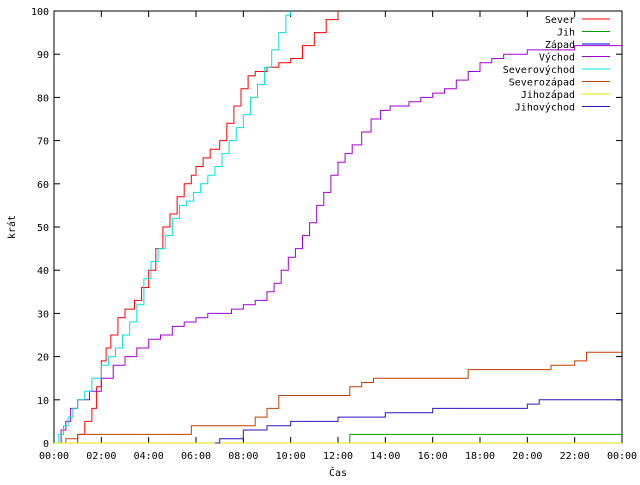 Image resolution: width=640 pixels, height=485 pixels. I want to click on x-tick-label: 08:00, so click(243, 456).